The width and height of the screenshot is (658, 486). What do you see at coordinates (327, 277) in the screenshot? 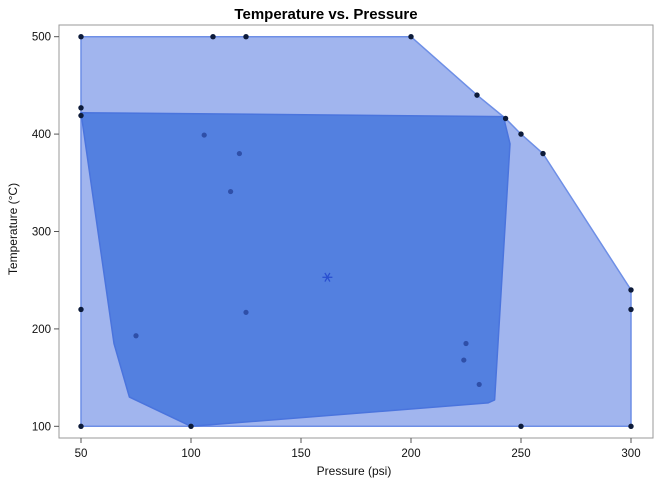
I see `centroid-marker` at bounding box center [327, 277].